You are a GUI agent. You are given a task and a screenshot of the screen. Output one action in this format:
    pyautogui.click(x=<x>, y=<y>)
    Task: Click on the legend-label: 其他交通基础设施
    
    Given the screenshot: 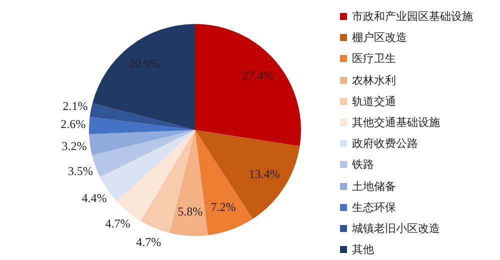 What is the action you would take?
    pyautogui.click(x=396, y=123)
    